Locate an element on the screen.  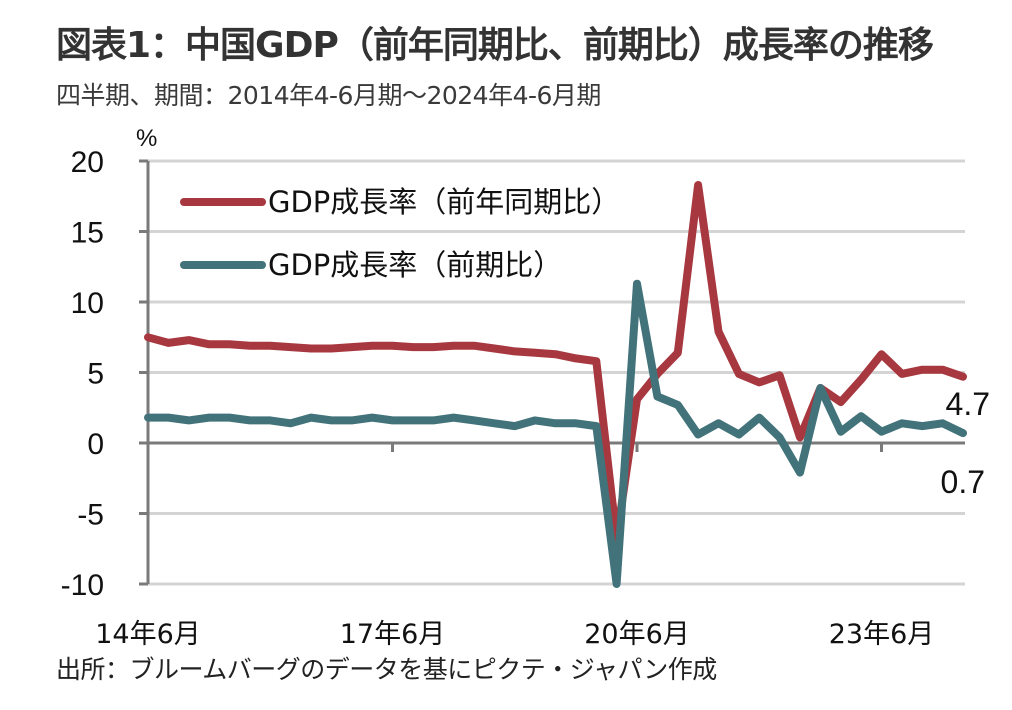
chart-subtitle: 四半期、期間：2014年4-6月期～2024年4-6月期 is located at coordinates (328, 95).